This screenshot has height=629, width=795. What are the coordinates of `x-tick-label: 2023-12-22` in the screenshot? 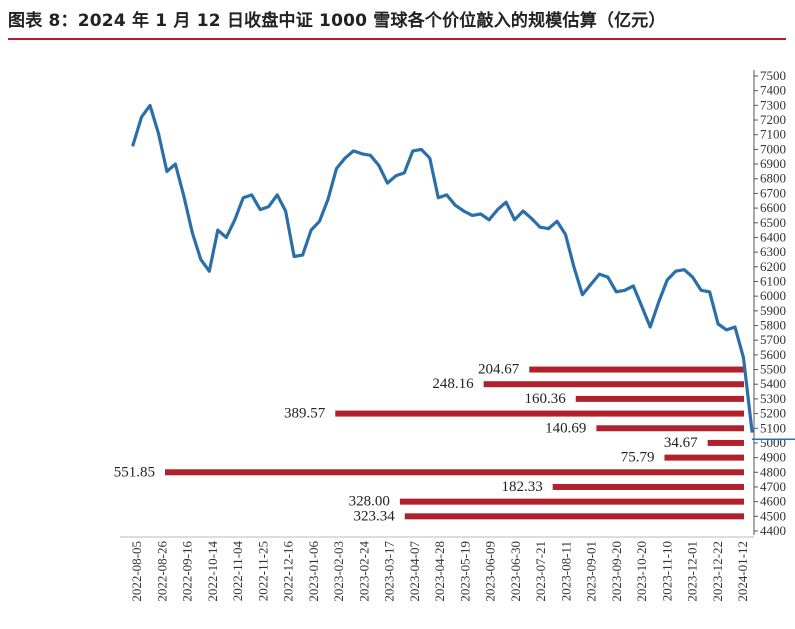 It's located at (717, 571).